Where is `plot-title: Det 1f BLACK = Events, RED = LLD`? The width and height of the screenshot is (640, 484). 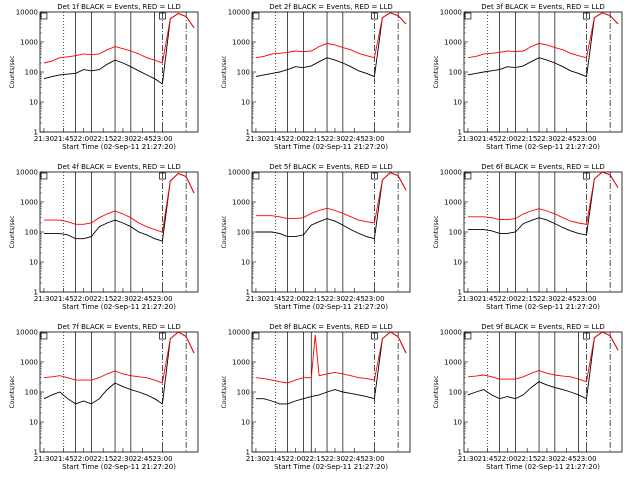 plot-title: Det 1f BLACK = Events, RED = LLD is located at coordinates (118, 7).